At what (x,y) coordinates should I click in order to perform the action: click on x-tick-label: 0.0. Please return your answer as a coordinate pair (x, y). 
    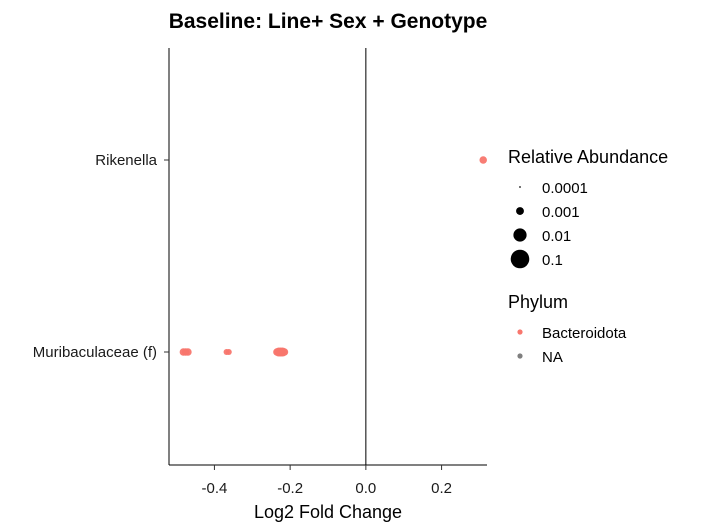
    Looking at the image, I should click on (365, 488).